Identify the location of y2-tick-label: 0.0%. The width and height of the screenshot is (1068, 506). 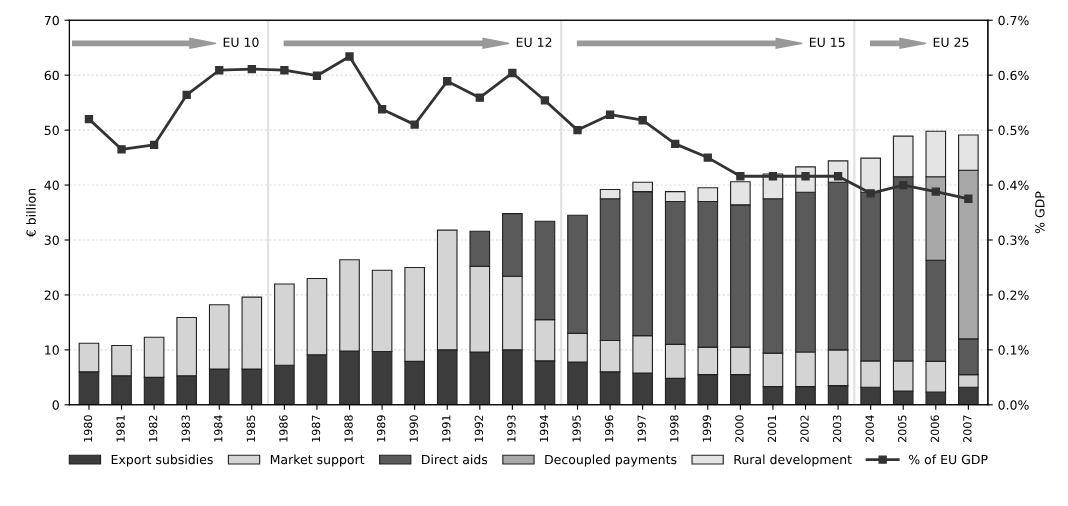
(1013, 405).